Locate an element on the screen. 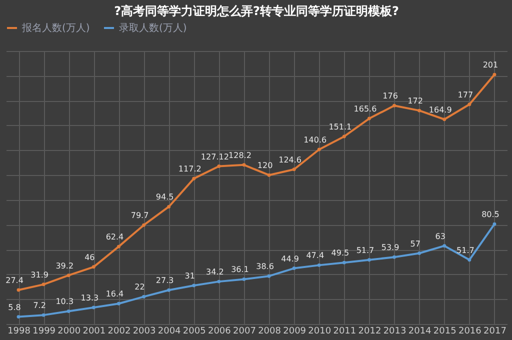  data-label: 46 is located at coordinates (89, 257).